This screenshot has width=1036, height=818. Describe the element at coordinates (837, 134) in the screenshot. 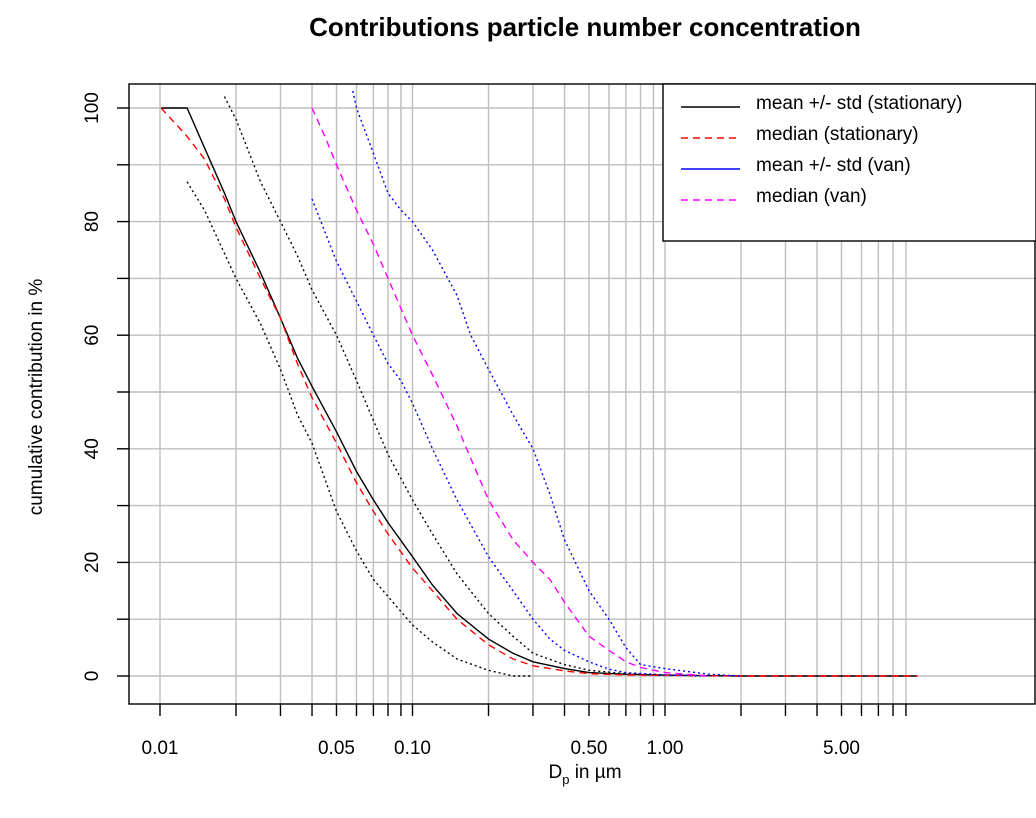

I see `legend-label-1: median (stationary)` at that location.